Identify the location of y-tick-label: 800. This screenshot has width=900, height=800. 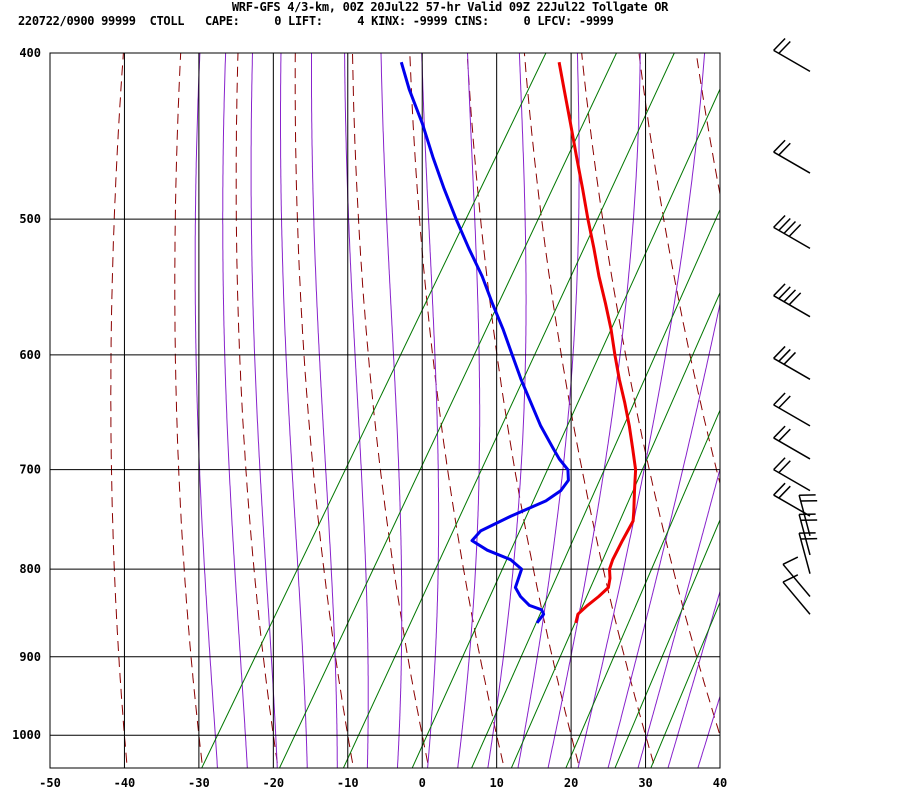
(30, 569).